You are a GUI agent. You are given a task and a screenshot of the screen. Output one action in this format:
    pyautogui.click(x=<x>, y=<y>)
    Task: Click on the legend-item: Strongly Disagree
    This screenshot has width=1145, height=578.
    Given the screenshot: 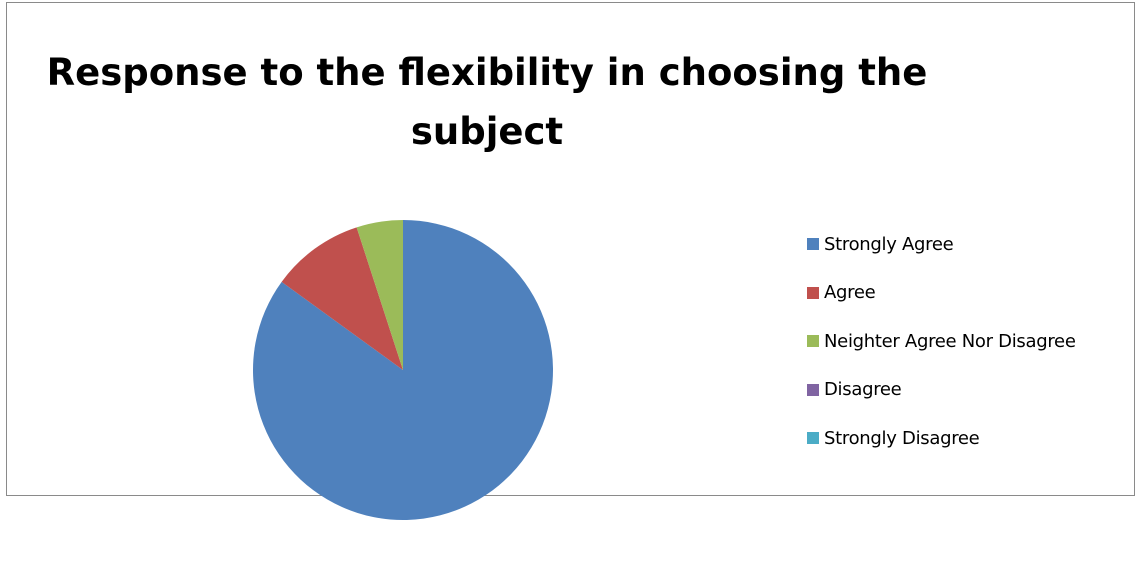 What is the action you would take?
    pyautogui.click(x=941, y=438)
    